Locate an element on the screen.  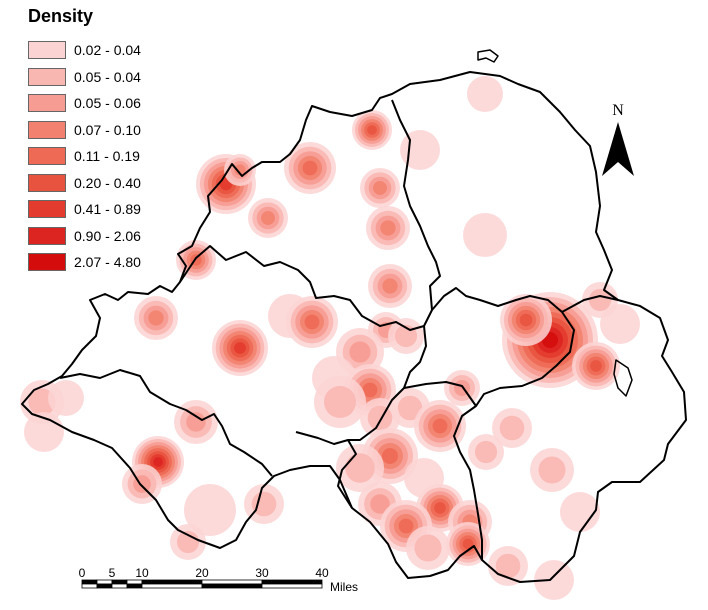
legend-item: 0.05 - 0.04 is located at coordinates (84, 77).